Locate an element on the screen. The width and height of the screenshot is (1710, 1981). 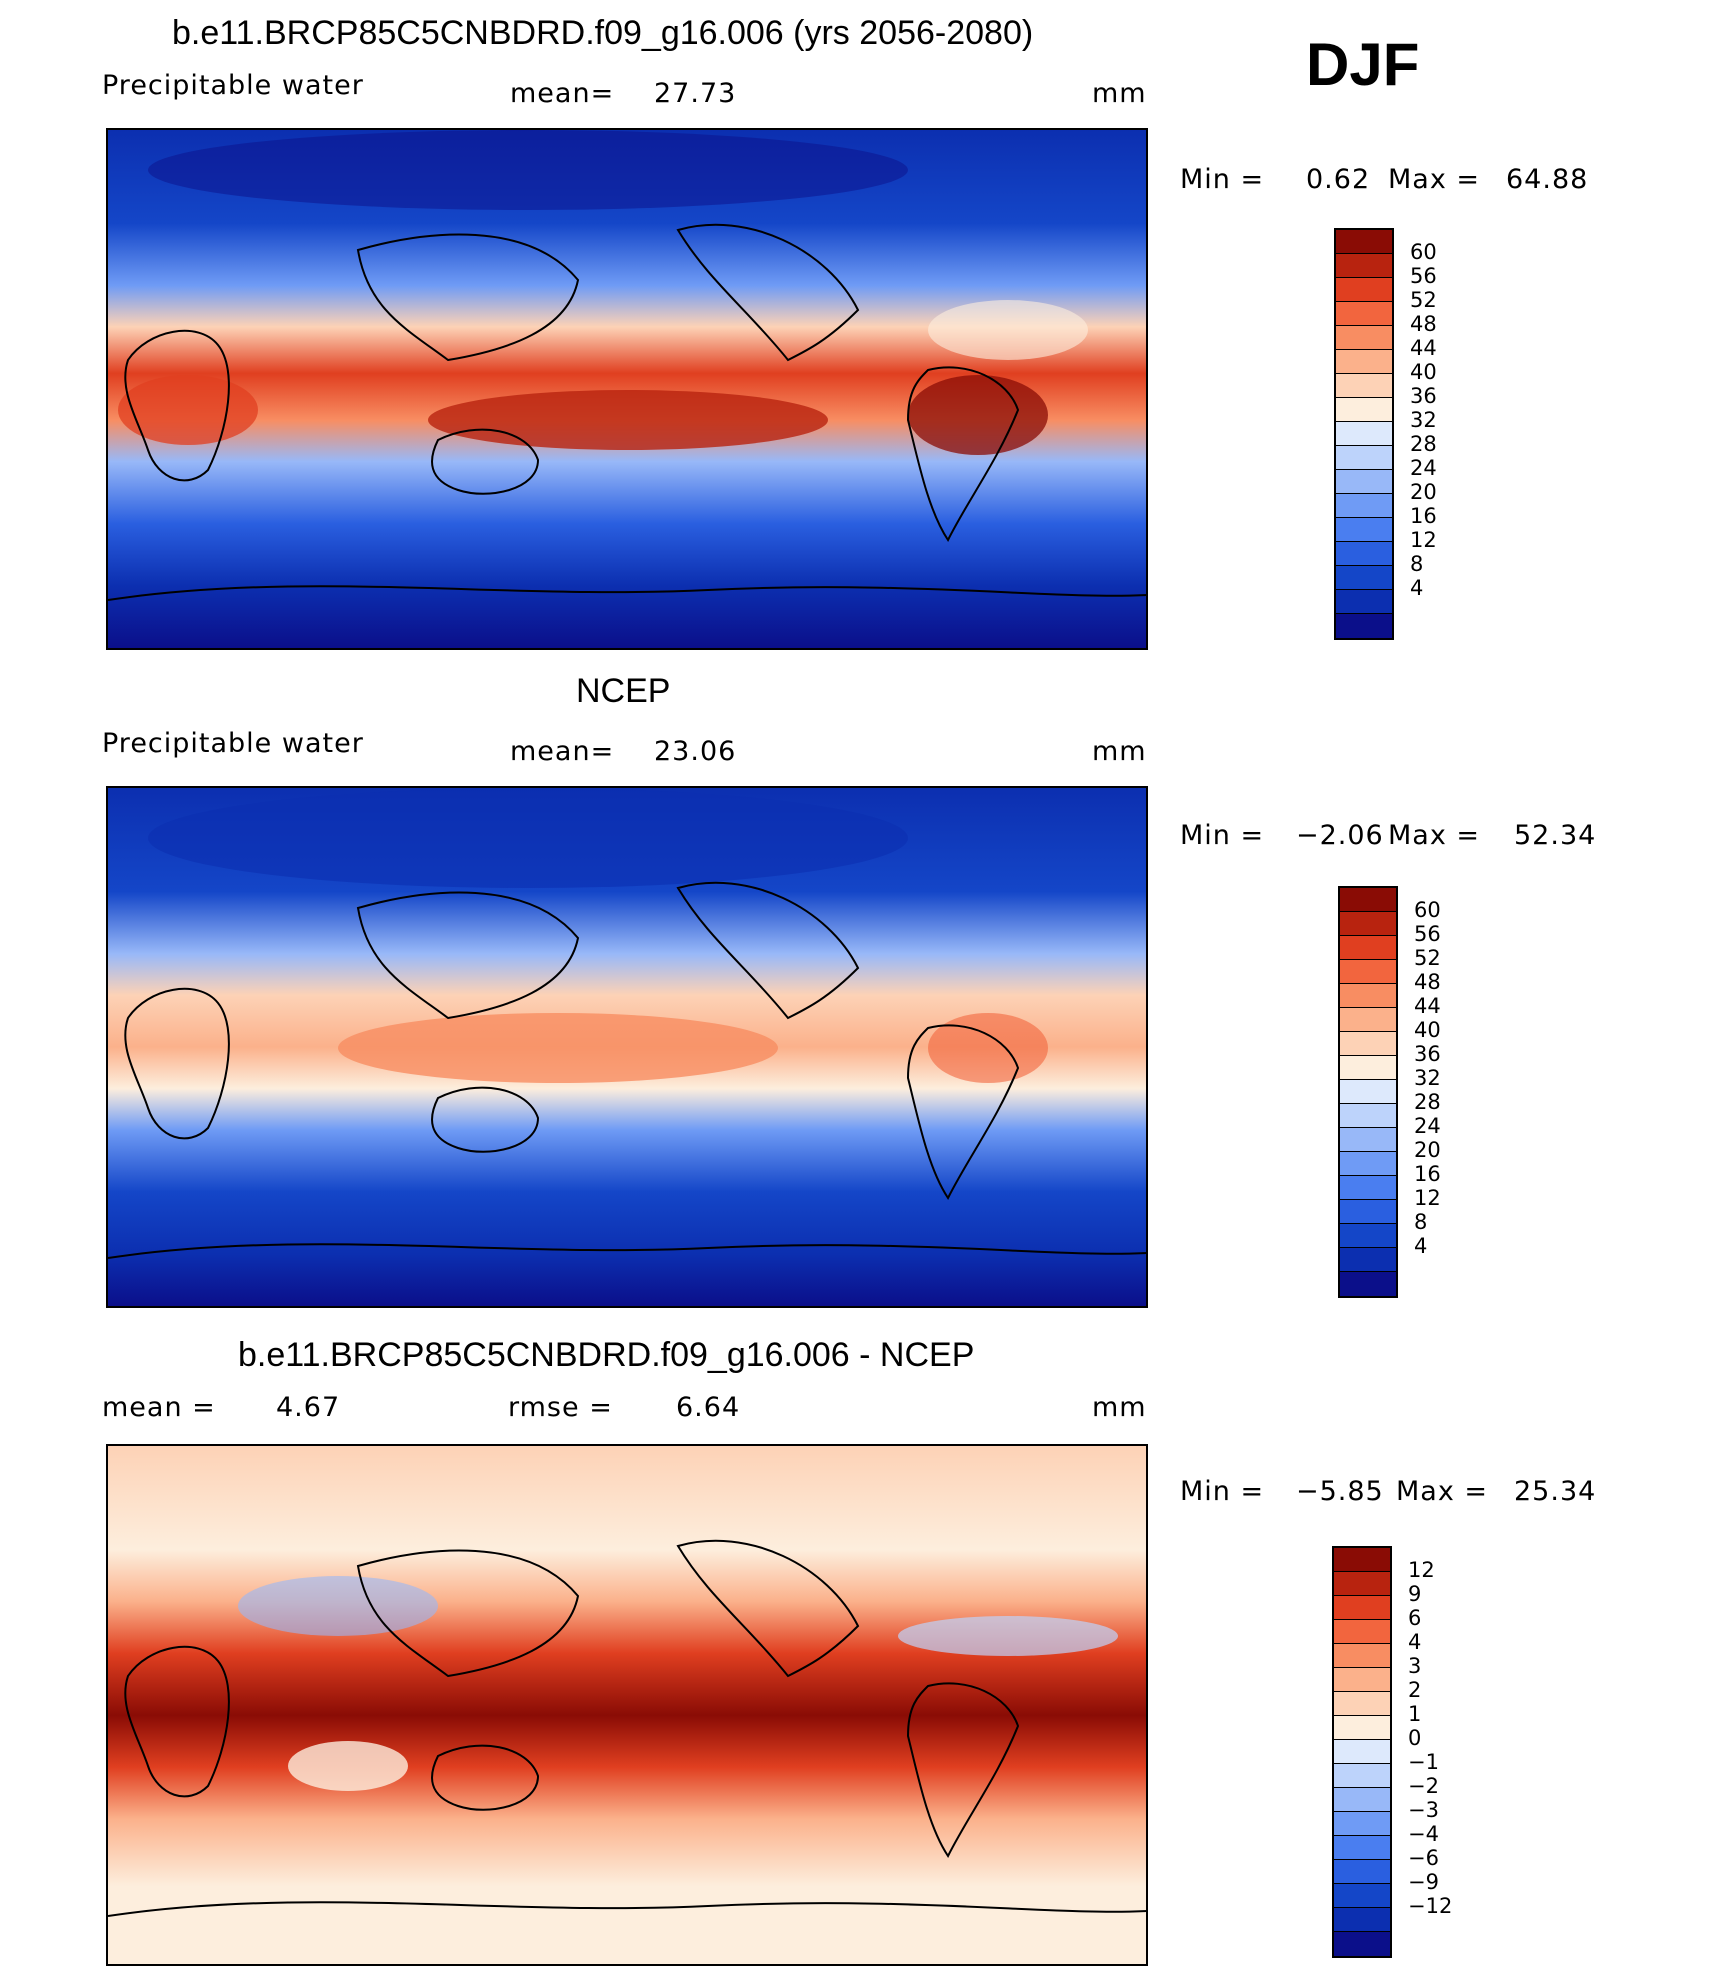
colorbar-tick-label: −4 is located at coordinates (1423, 1834).